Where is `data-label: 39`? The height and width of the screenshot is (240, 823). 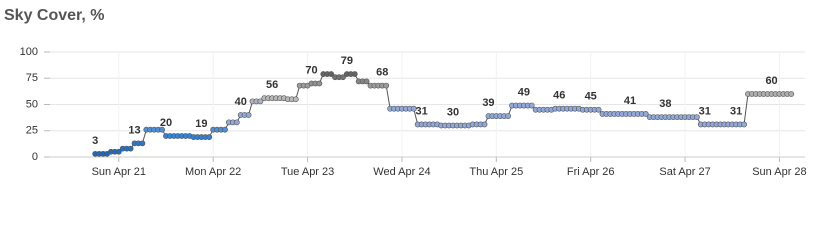 data-label: 39 is located at coordinates (488, 103).